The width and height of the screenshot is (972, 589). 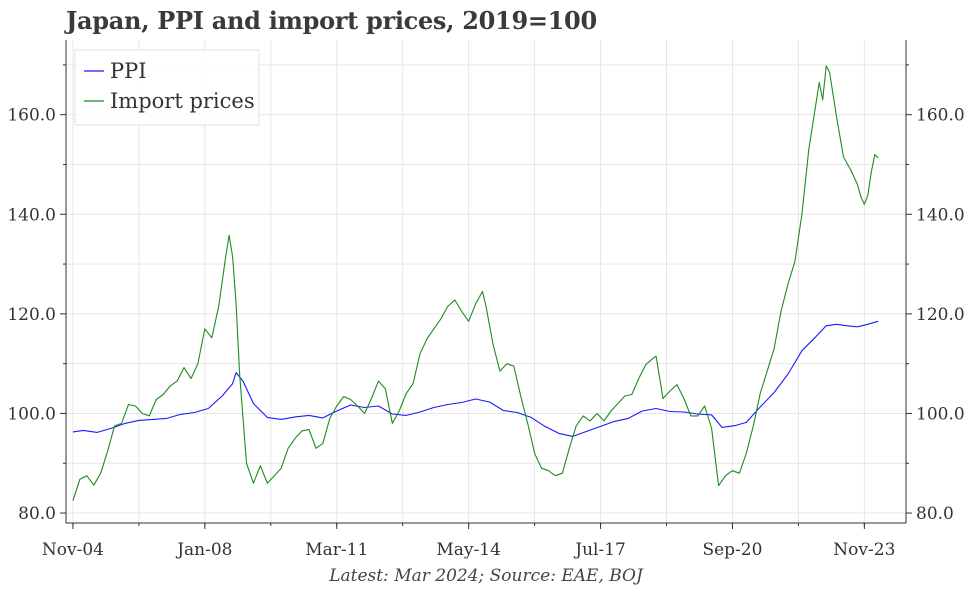 I want to click on y-tick-label-left: 160.0, so click(x=31, y=116).